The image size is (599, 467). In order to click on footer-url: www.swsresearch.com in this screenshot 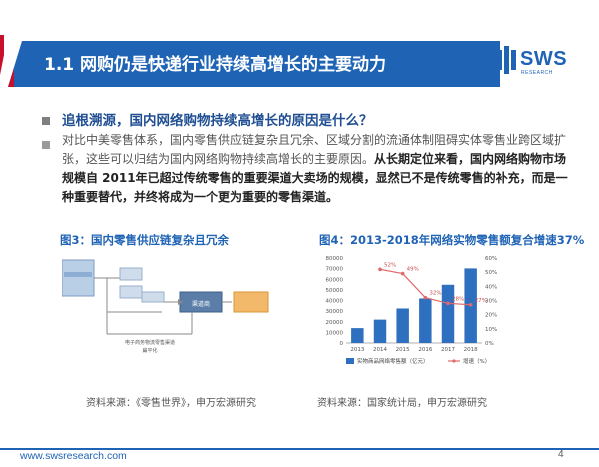, I will do `click(73, 456)`.